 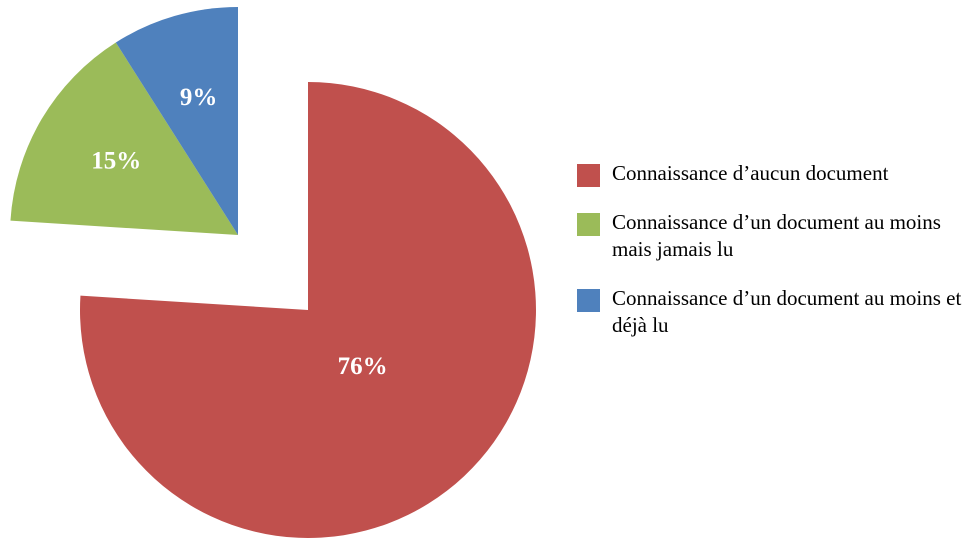 I want to click on legend-item-aucun-document: Connaissance d’aucun document, so click(x=773, y=173).